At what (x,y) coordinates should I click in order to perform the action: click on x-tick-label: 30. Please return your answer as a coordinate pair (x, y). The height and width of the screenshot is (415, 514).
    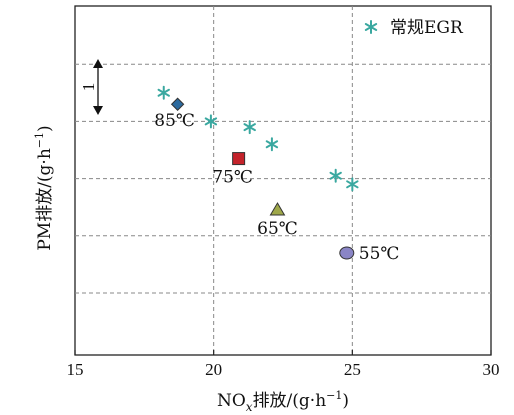
    Looking at the image, I should click on (491, 369).